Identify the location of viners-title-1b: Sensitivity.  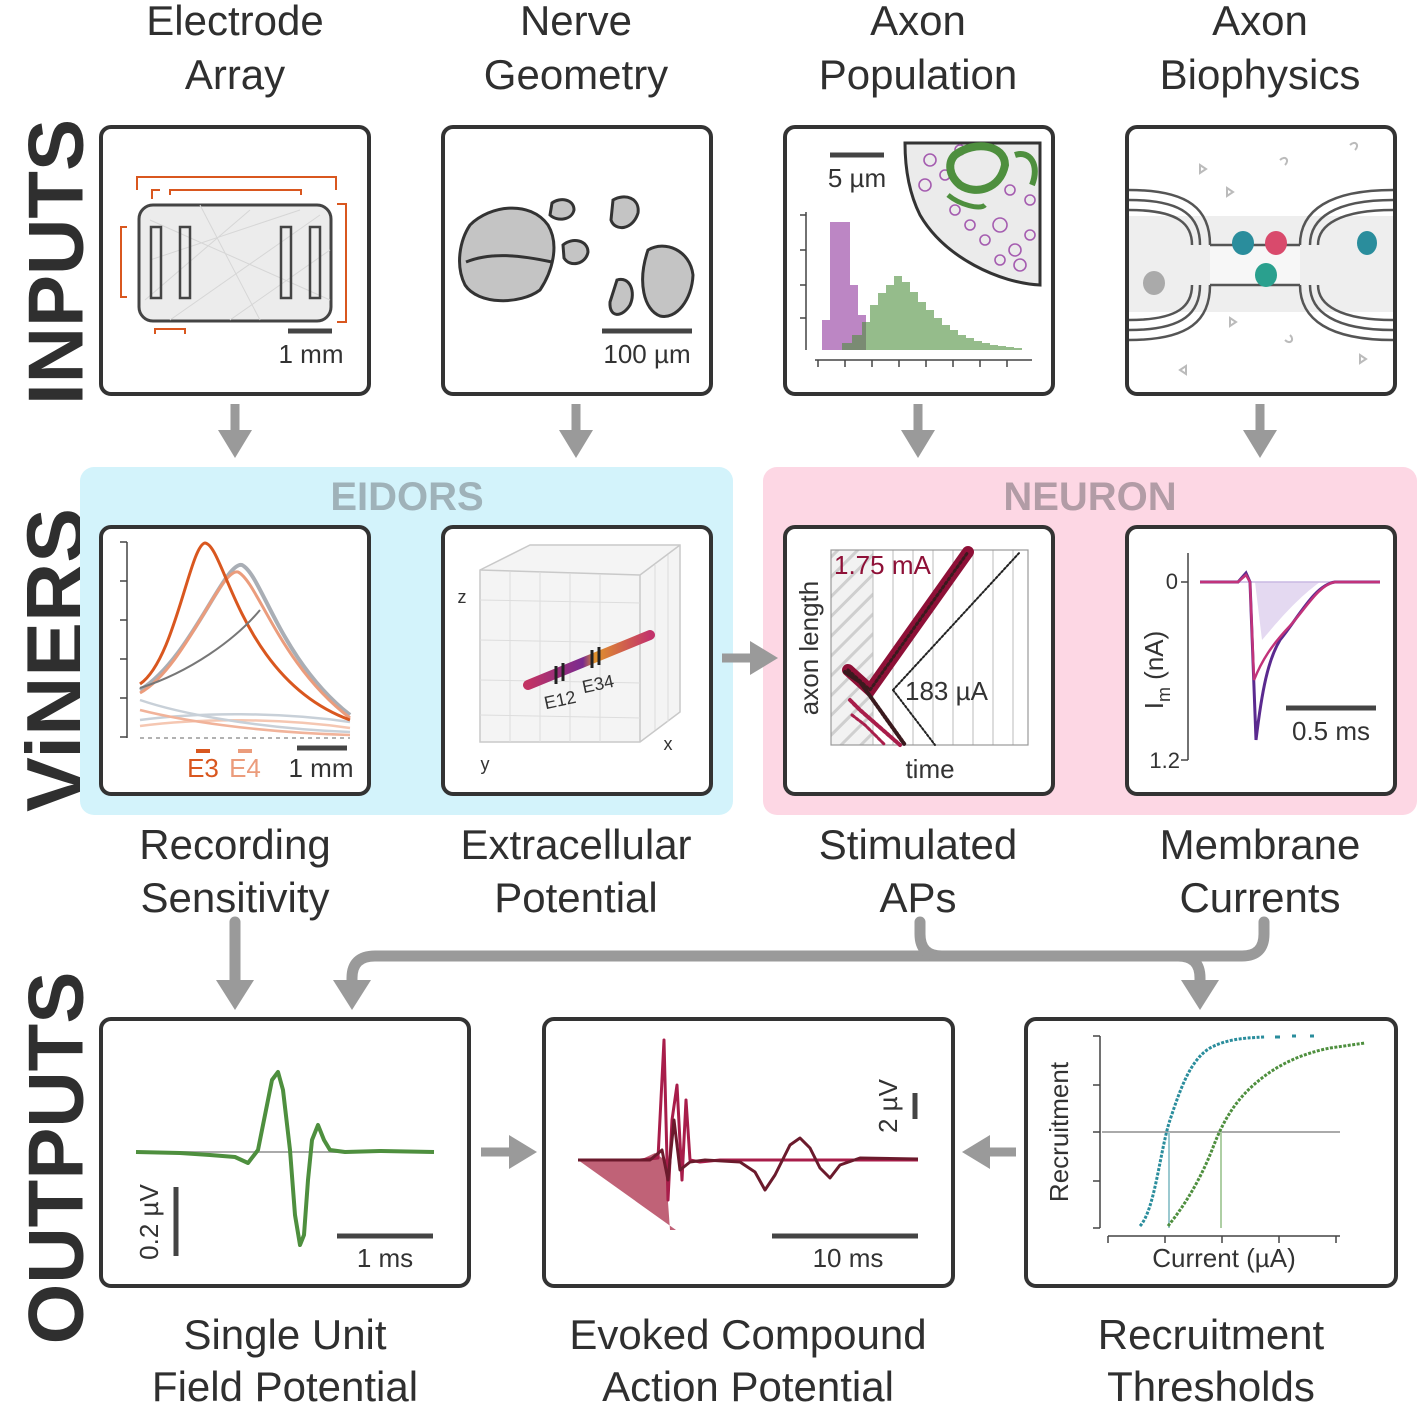
(234, 897).